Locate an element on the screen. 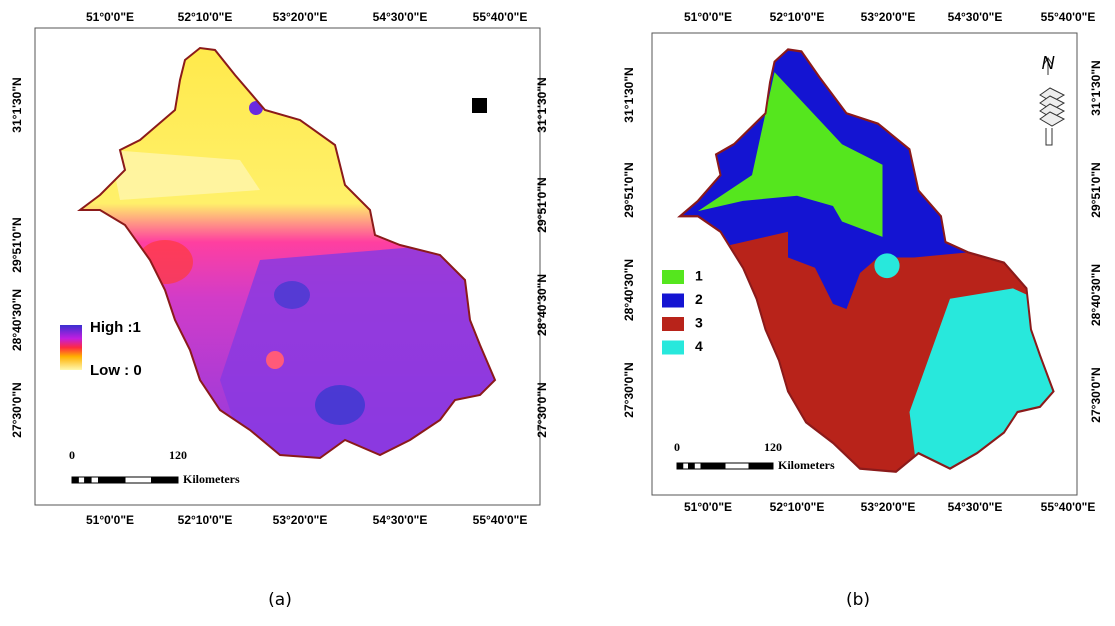 The image size is (1115, 626). legend-label: 2 is located at coordinates (699, 299).